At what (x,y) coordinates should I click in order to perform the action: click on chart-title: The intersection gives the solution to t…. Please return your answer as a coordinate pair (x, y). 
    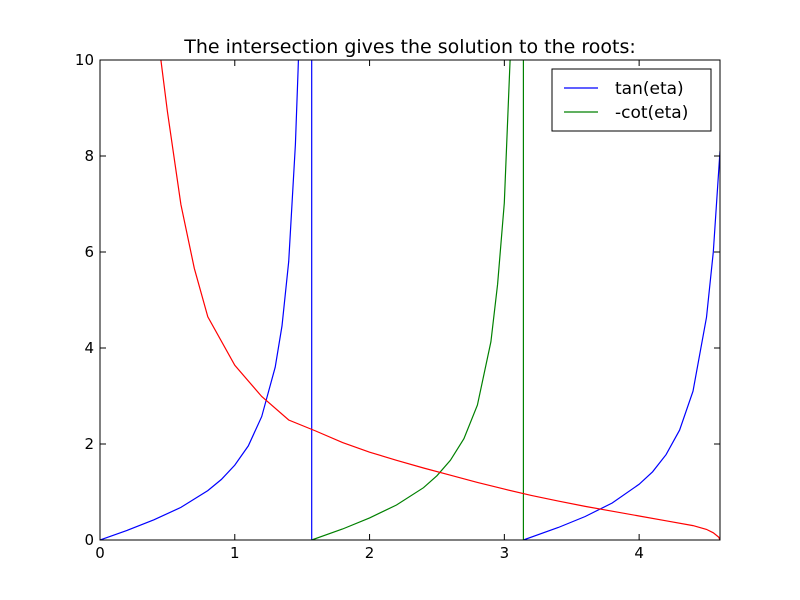
    Looking at the image, I should click on (409, 47).